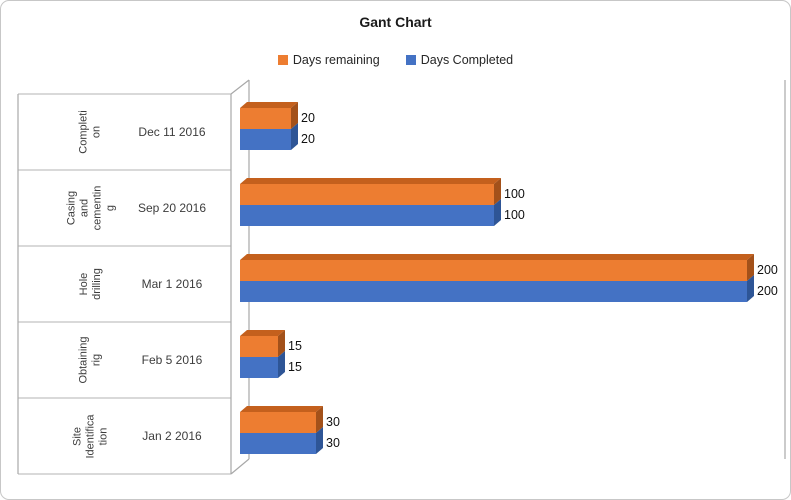  I want to click on category-date-completion: Dec 11 2016, so click(172, 132).